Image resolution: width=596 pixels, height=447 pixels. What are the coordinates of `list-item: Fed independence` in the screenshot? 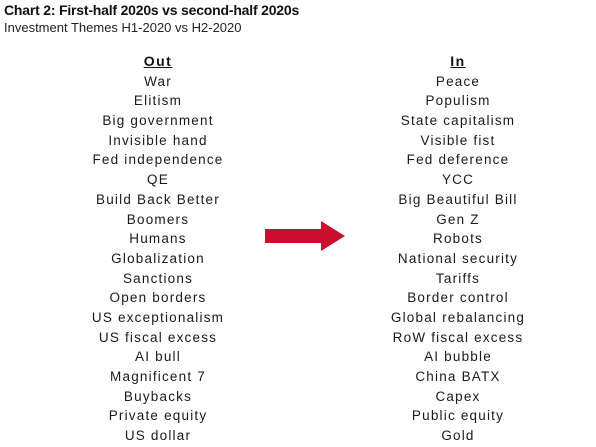 It's located at (158, 160).